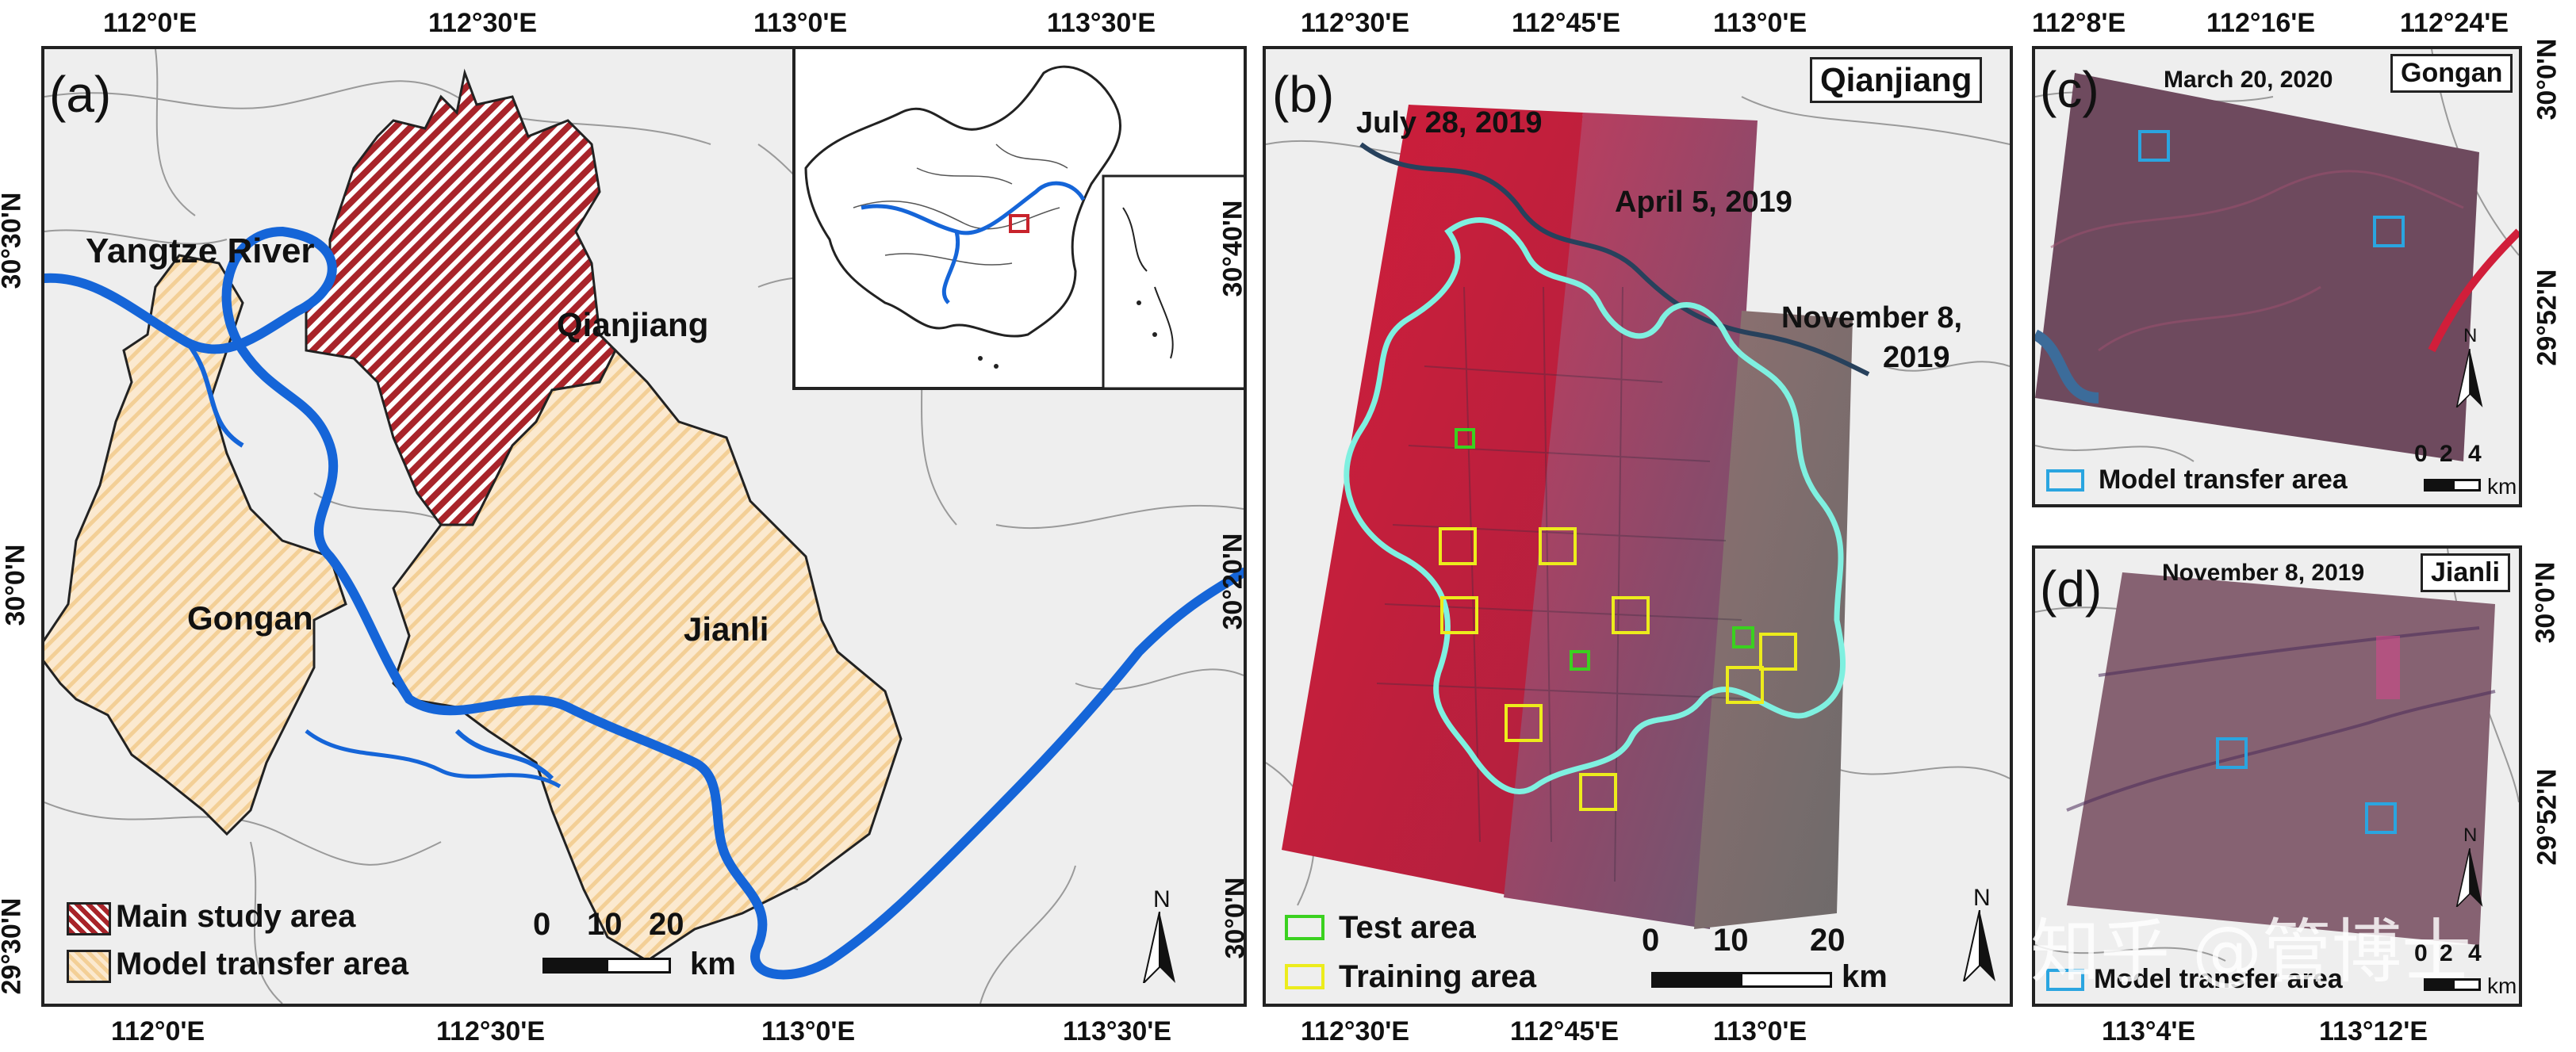 The image size is (2576, 1052). I want to click on jianli-image, so click(2281, 758).